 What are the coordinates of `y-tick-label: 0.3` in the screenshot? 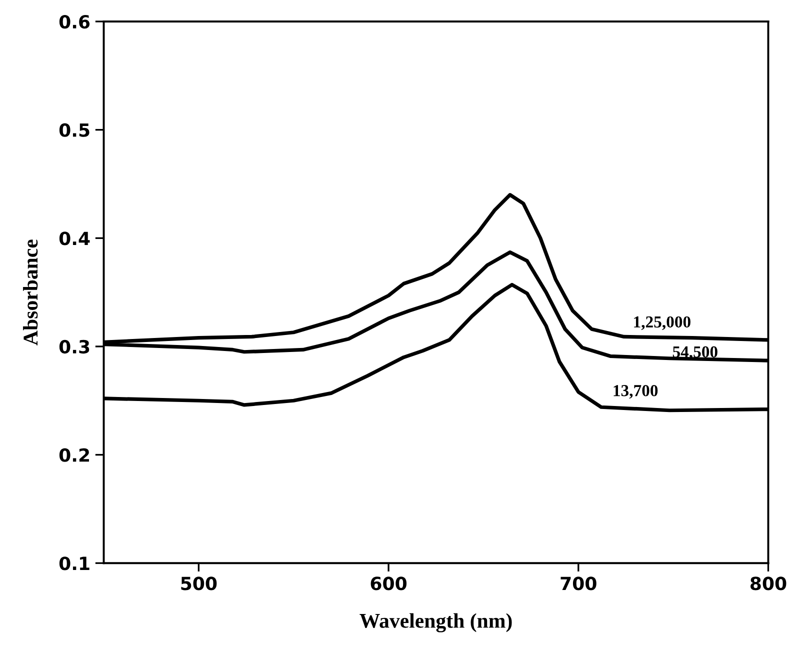 It's located at (74, 347).